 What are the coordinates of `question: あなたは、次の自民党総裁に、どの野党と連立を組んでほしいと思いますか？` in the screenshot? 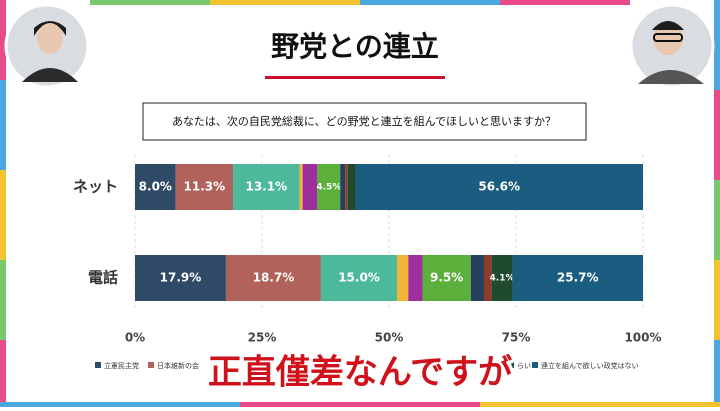 It's located at (364, 121).